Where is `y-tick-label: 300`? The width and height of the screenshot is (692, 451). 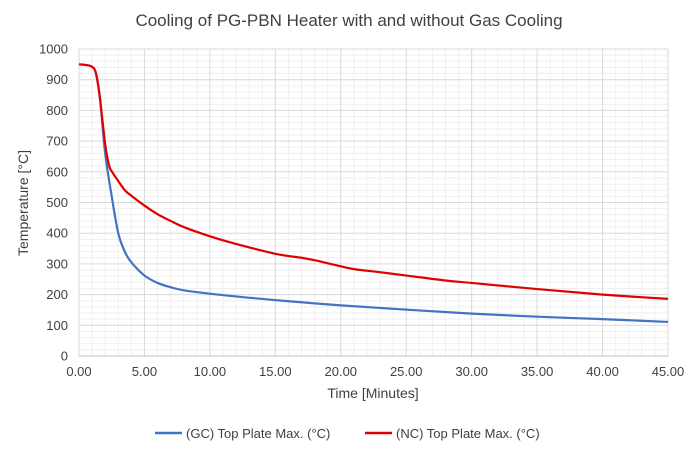 y-tick-label: 300 is located at coordinates (57, 263).